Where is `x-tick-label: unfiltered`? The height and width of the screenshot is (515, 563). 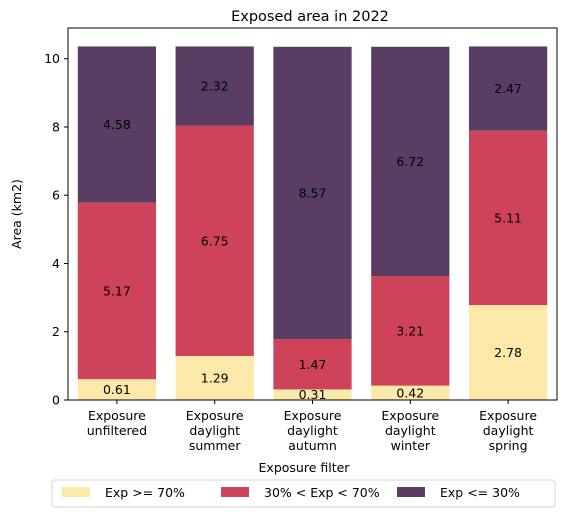
x-tick-label: unfiltered is located at coordinates (117, 430).